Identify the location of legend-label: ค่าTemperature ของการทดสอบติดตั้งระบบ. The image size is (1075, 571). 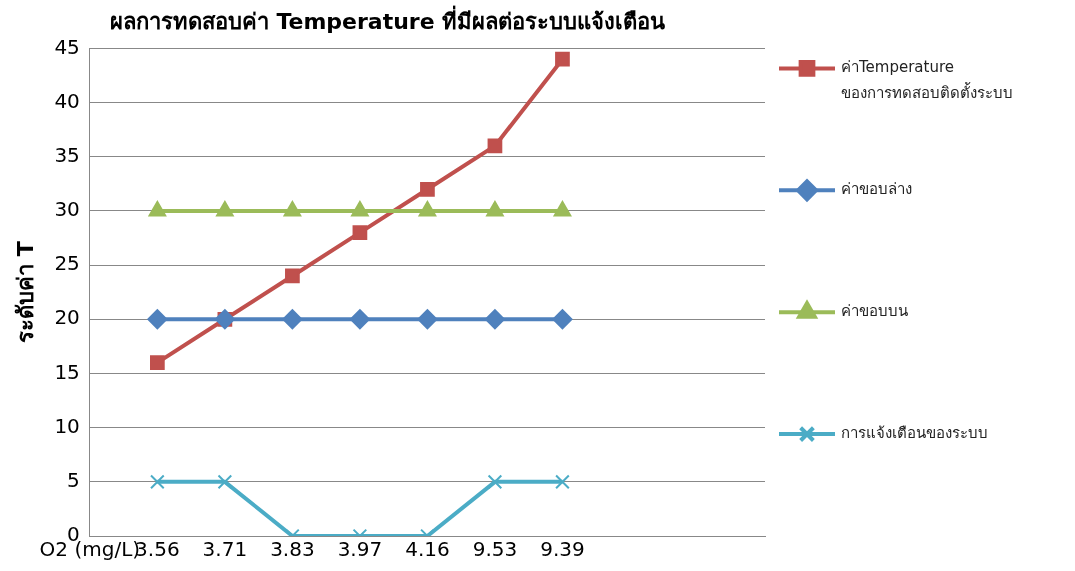
(927, 80).